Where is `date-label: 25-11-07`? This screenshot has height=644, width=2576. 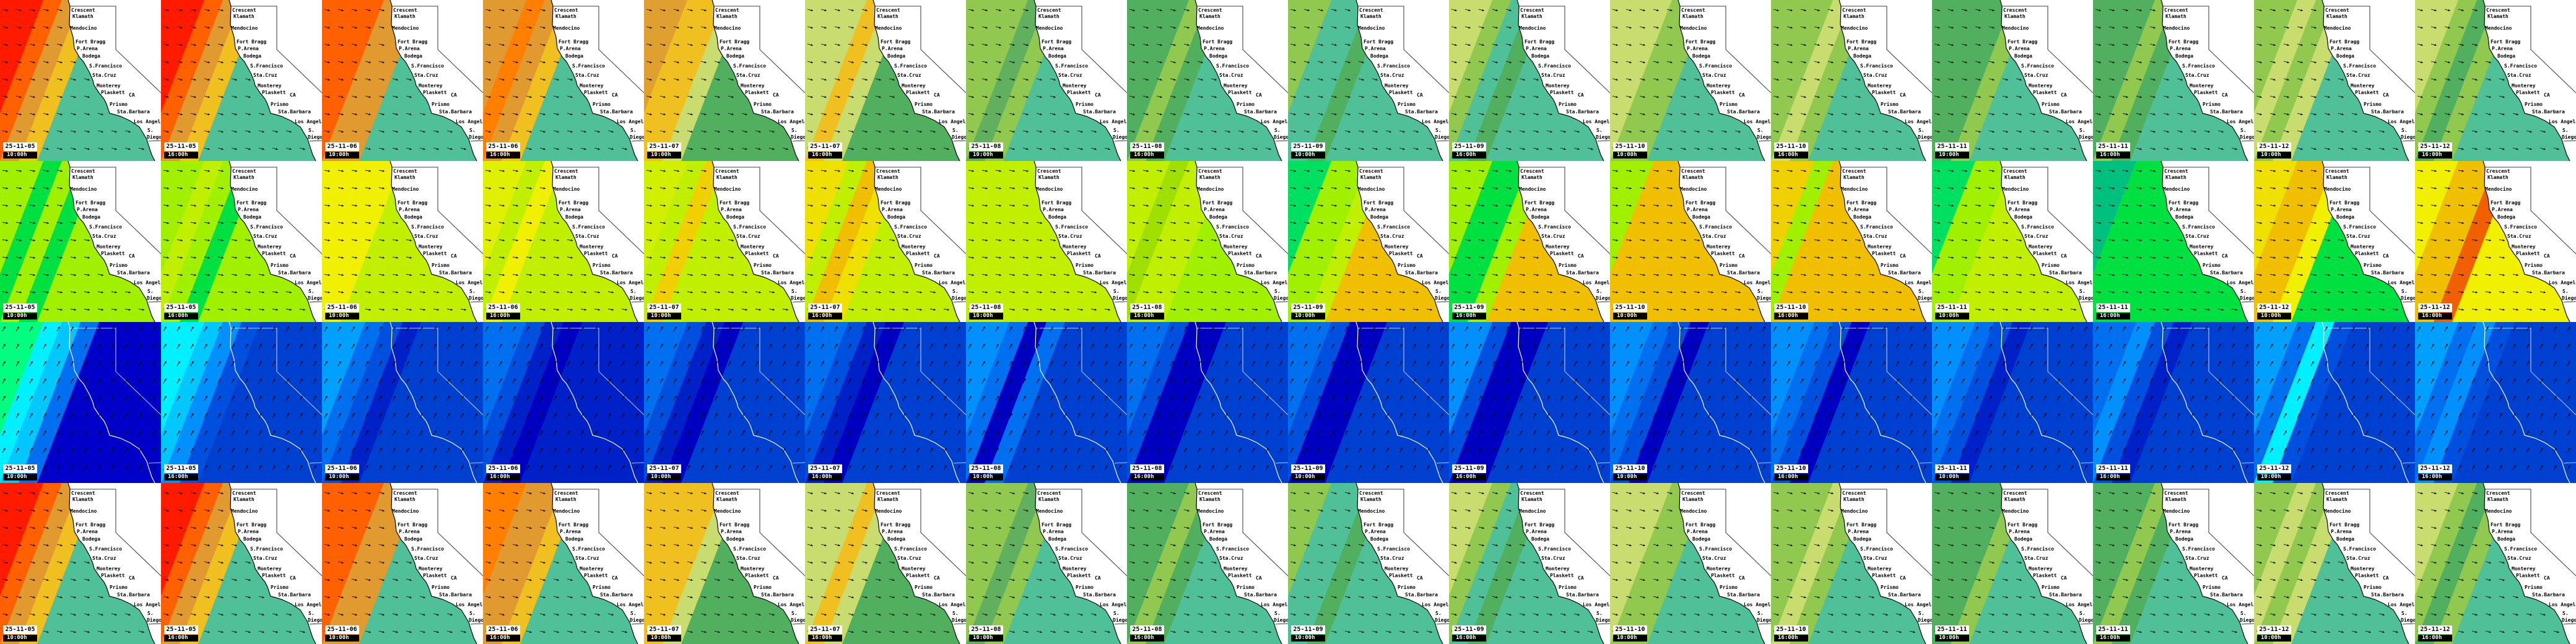 date-label: 25-11-07 is located at coordinates (664, 307).